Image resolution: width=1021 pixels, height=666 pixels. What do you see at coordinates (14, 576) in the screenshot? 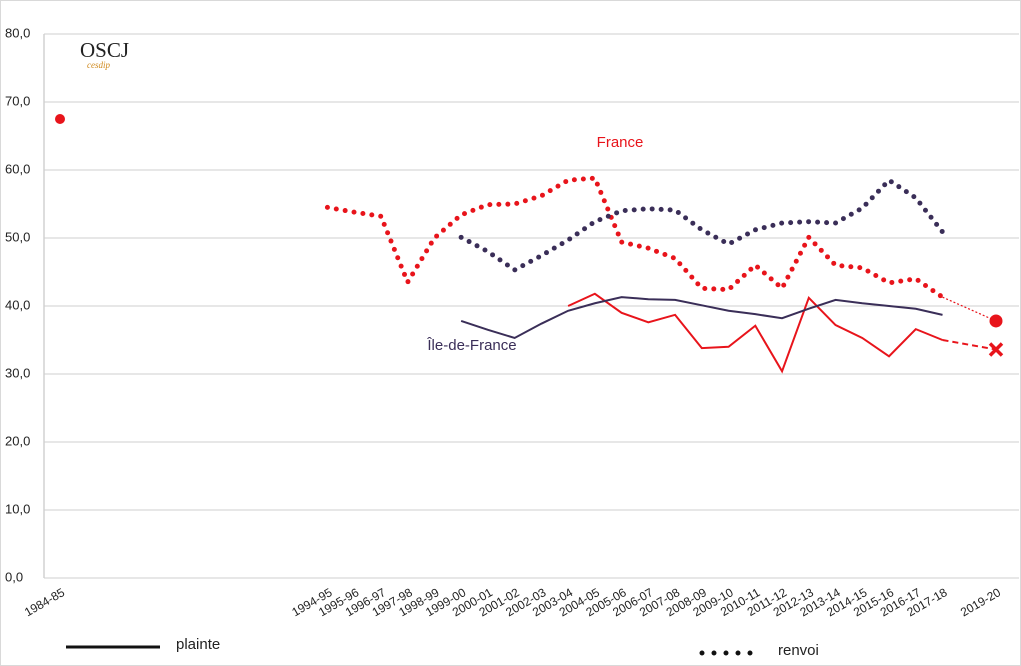
I see `y-tick-label: 0,0` at bounding box center [14, 576].